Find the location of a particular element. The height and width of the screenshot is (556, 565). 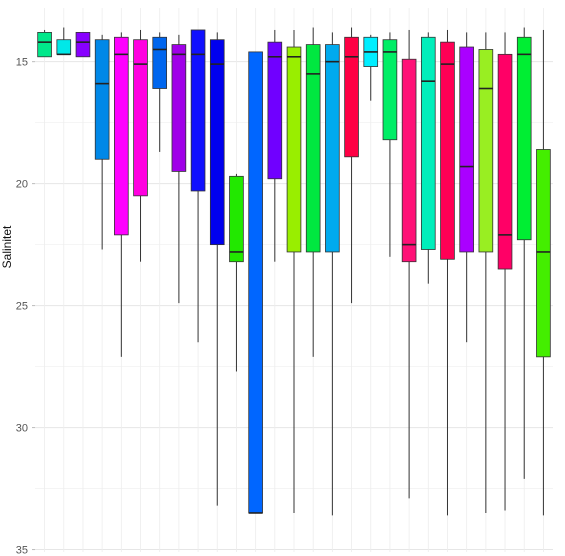

y-tick-label: 30 is located at coordinates (22, 429).